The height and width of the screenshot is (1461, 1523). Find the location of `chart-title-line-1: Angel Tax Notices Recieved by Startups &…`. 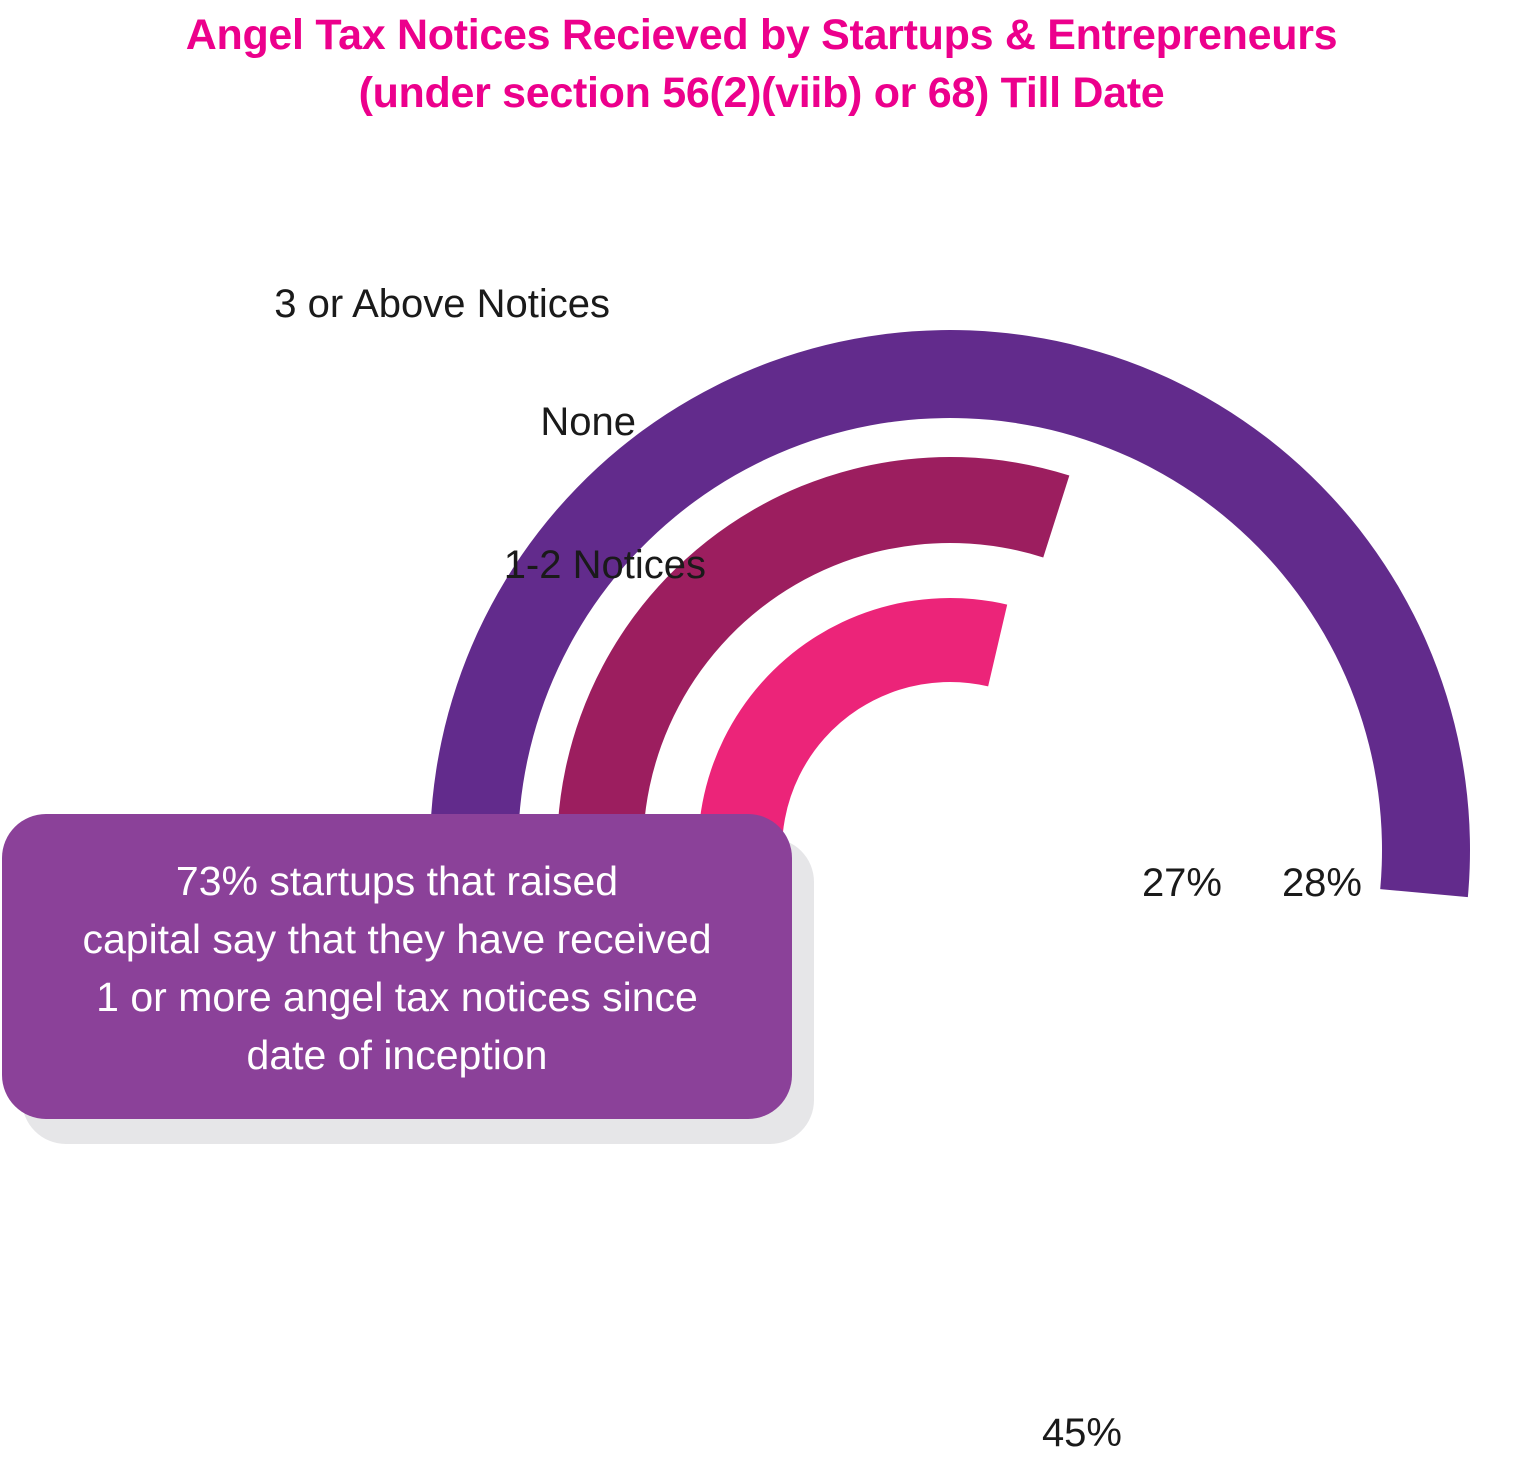

chart-title-line-1: Angel Tax Notices Recieved by Startups &… is located at coordinates (761, 35).